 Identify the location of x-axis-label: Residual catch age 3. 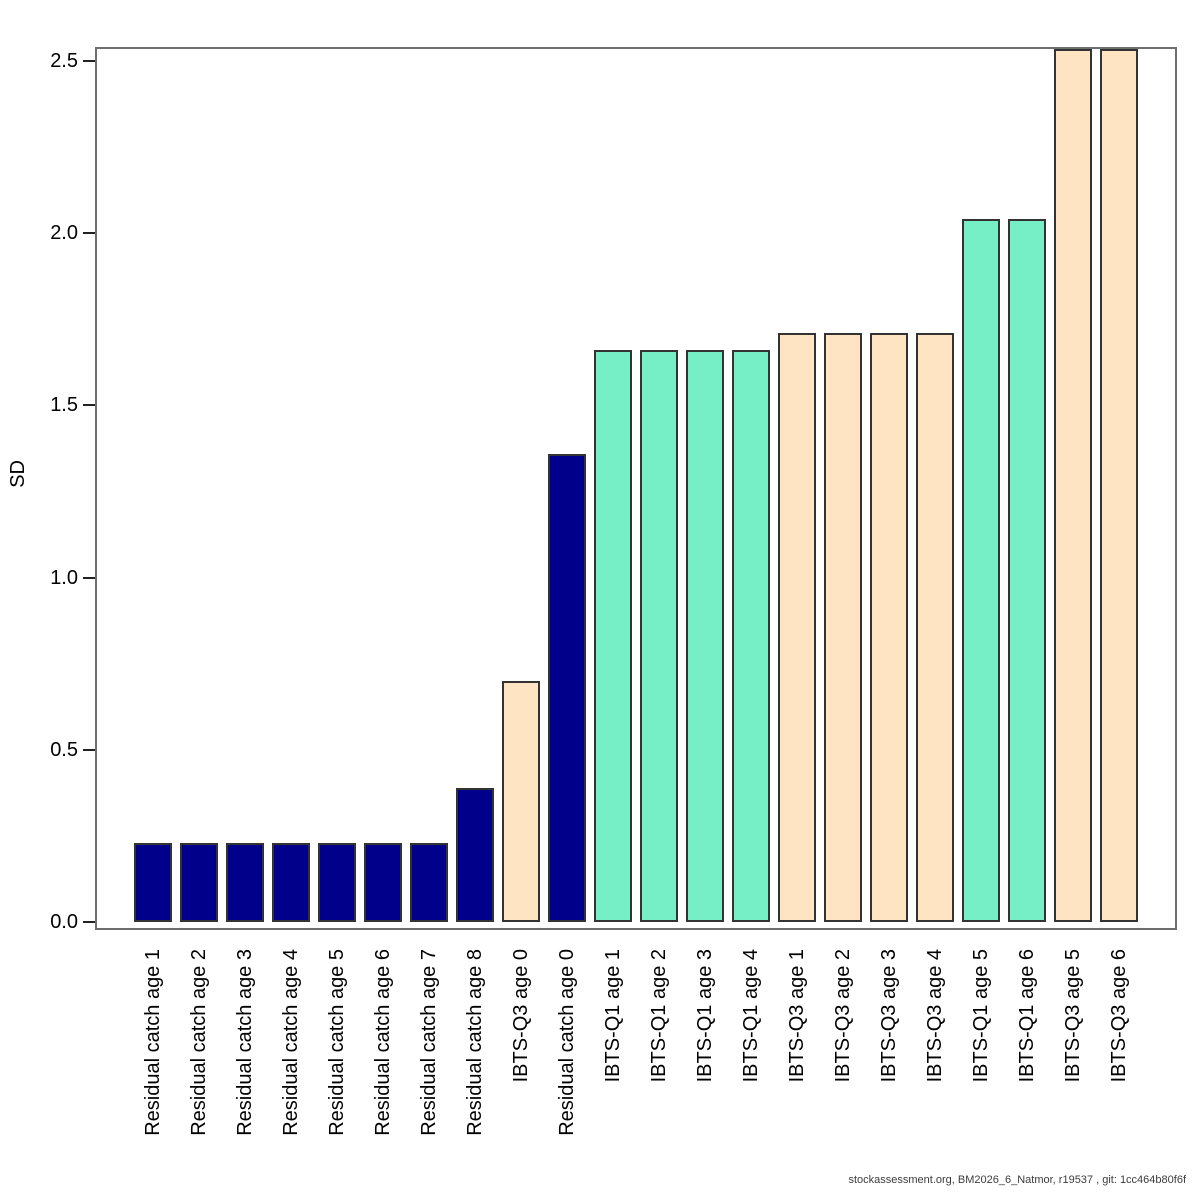
(245, 1042).